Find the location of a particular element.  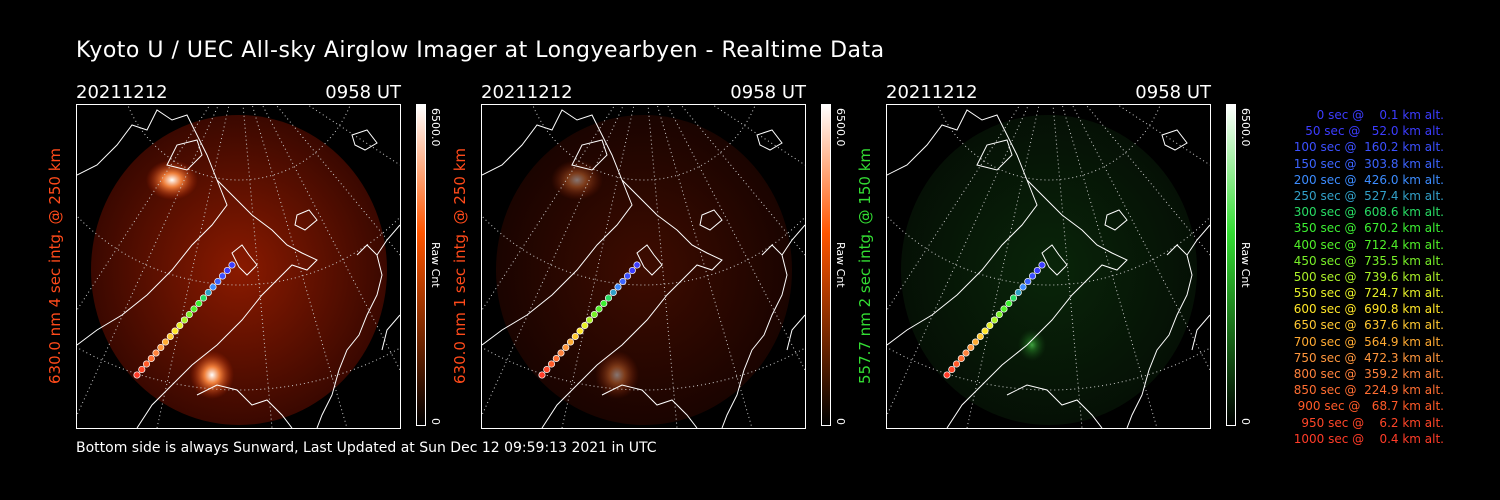

legend-row: 350 sec @ 670.2 km alt. is located at coordinates (1366, 228).